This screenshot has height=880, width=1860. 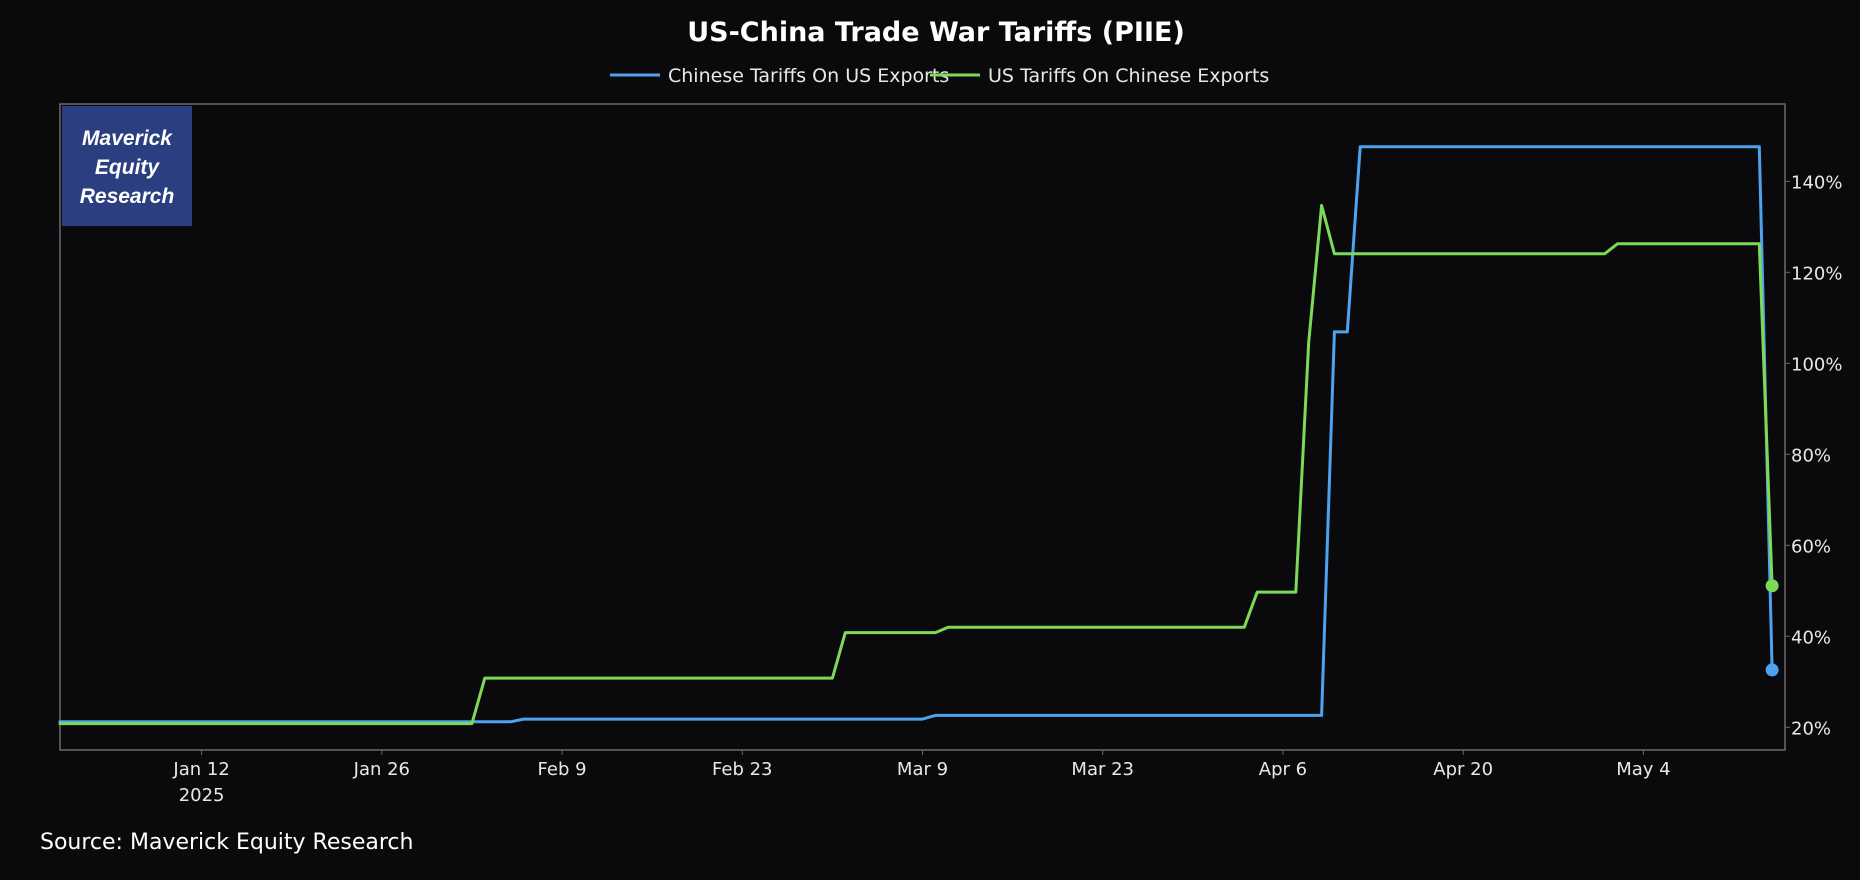 I want to click on x-tick-label: Mar 9, so click(x=922, y=769).